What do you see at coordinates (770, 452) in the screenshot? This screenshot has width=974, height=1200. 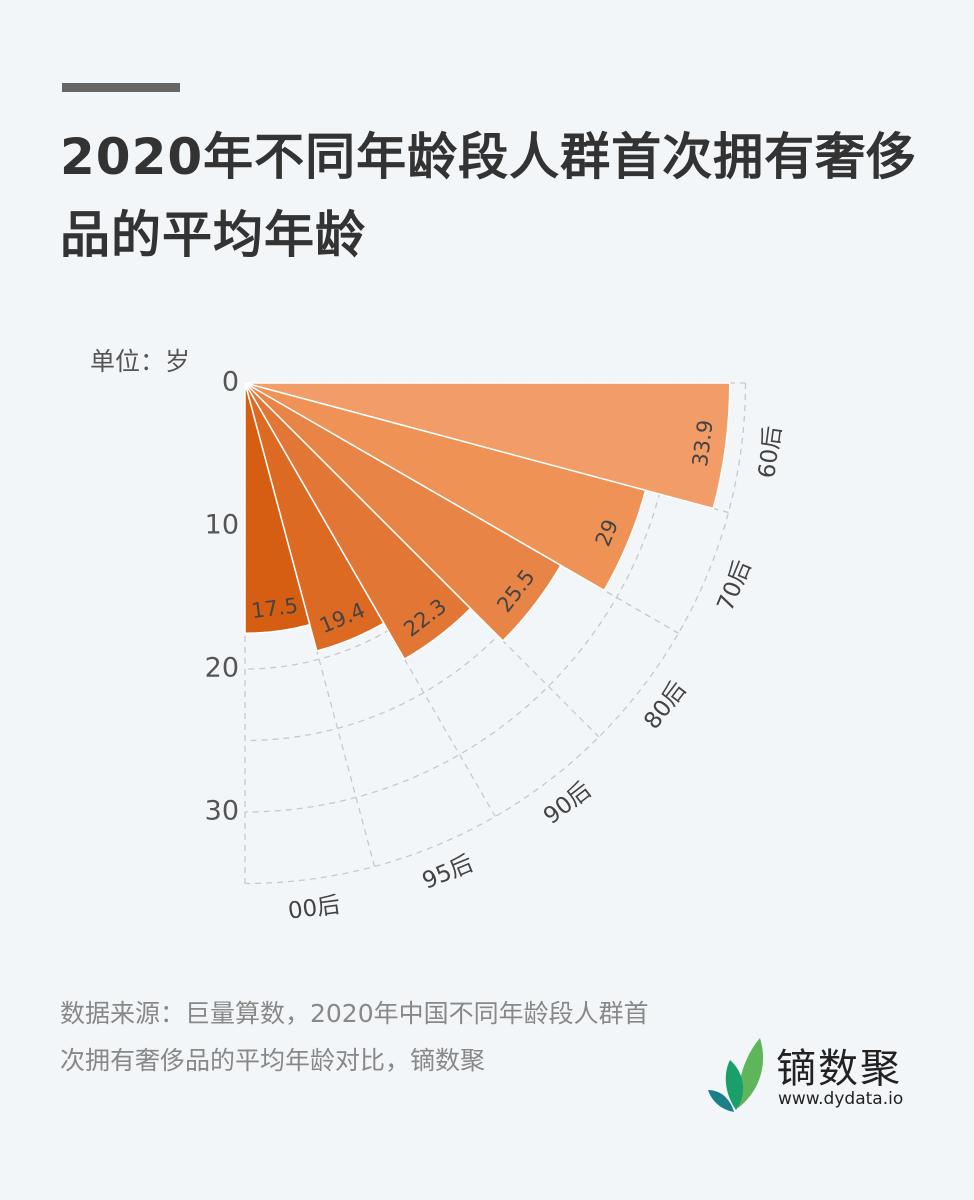 I see `category-label: 60后` at bounding box center [770, 452].